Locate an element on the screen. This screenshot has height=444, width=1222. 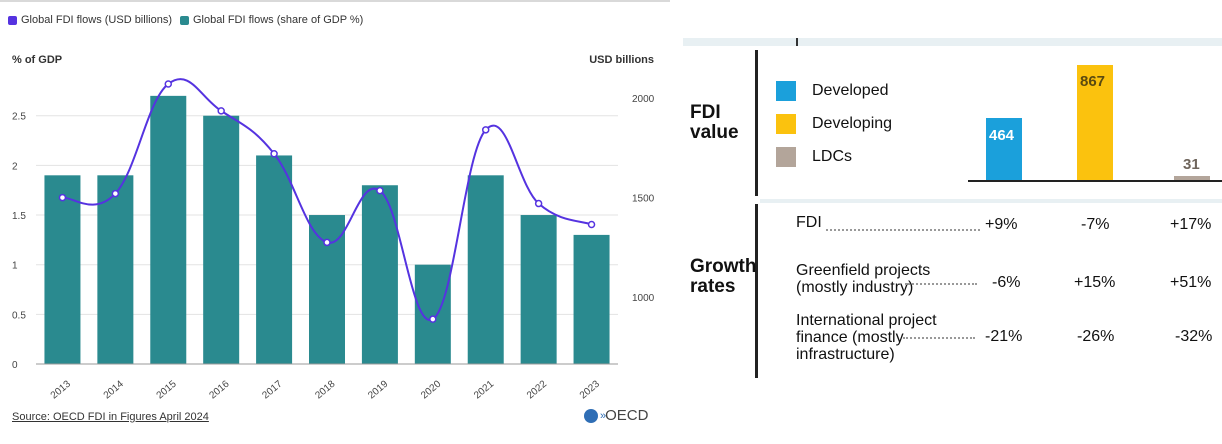
growth-rates-title-line1: Growth is located at coordinates (723, 266).